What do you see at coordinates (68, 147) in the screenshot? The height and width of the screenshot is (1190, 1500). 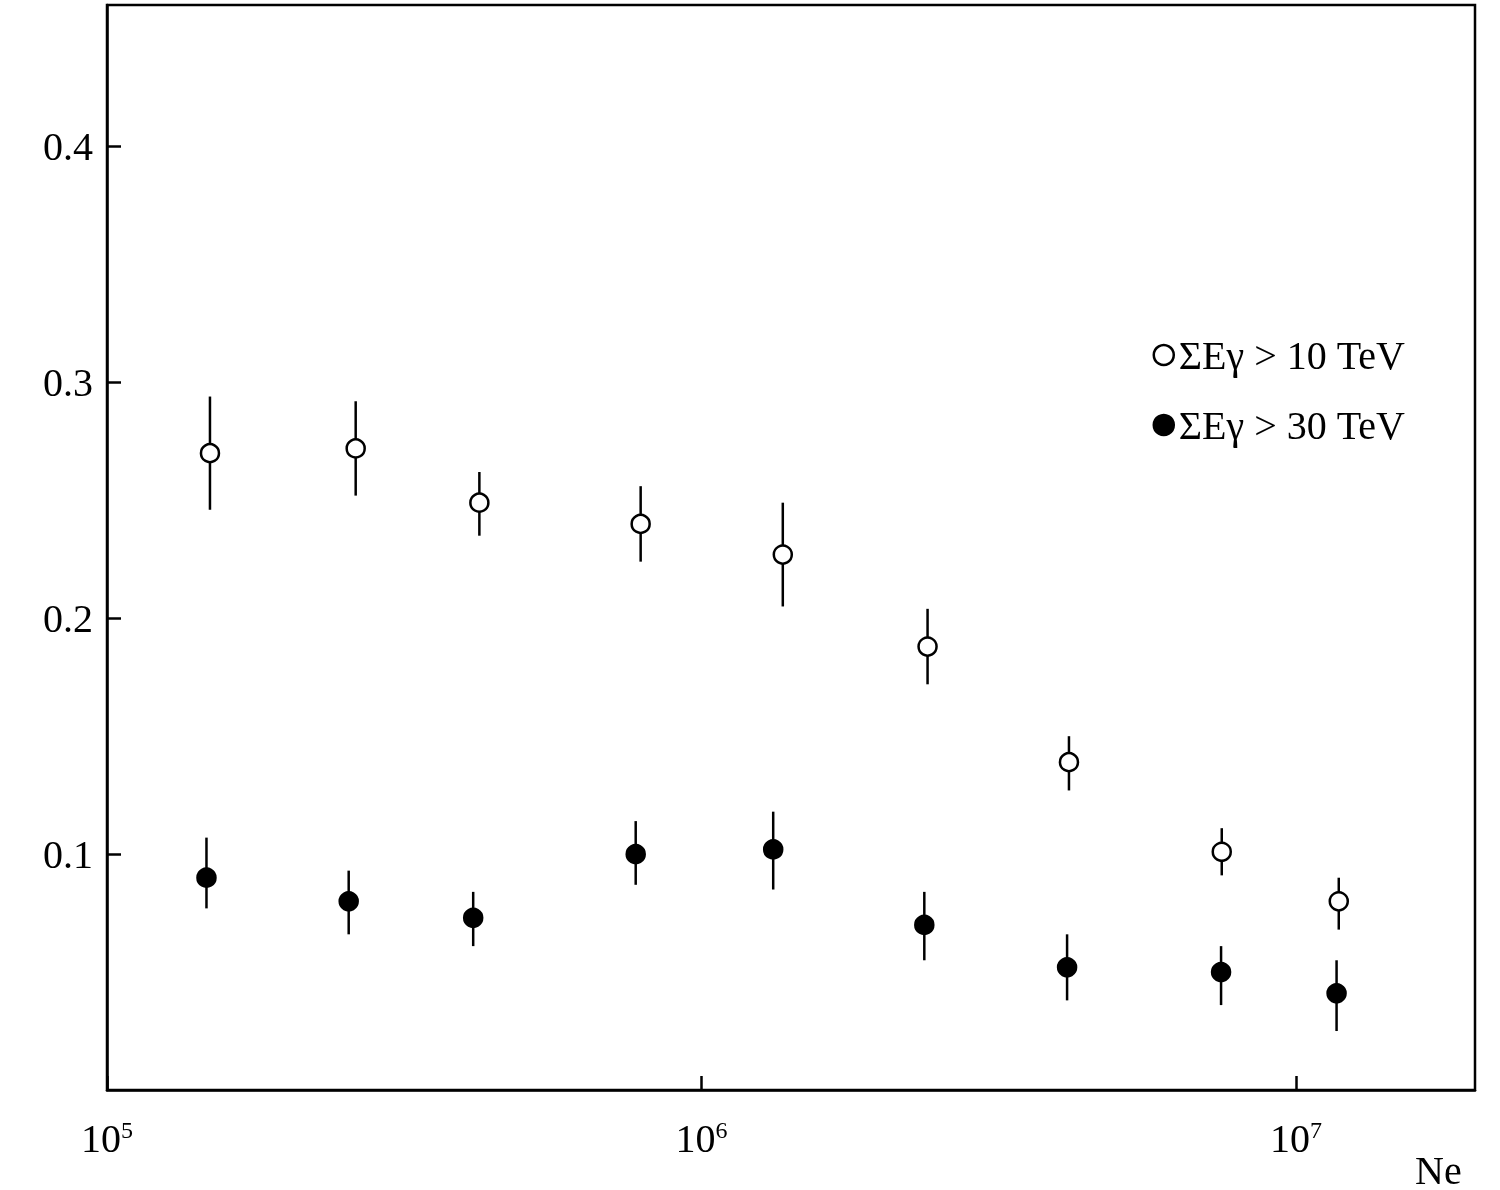 I see `y-tick-label: 0.4` at bounding box center [68, 147].